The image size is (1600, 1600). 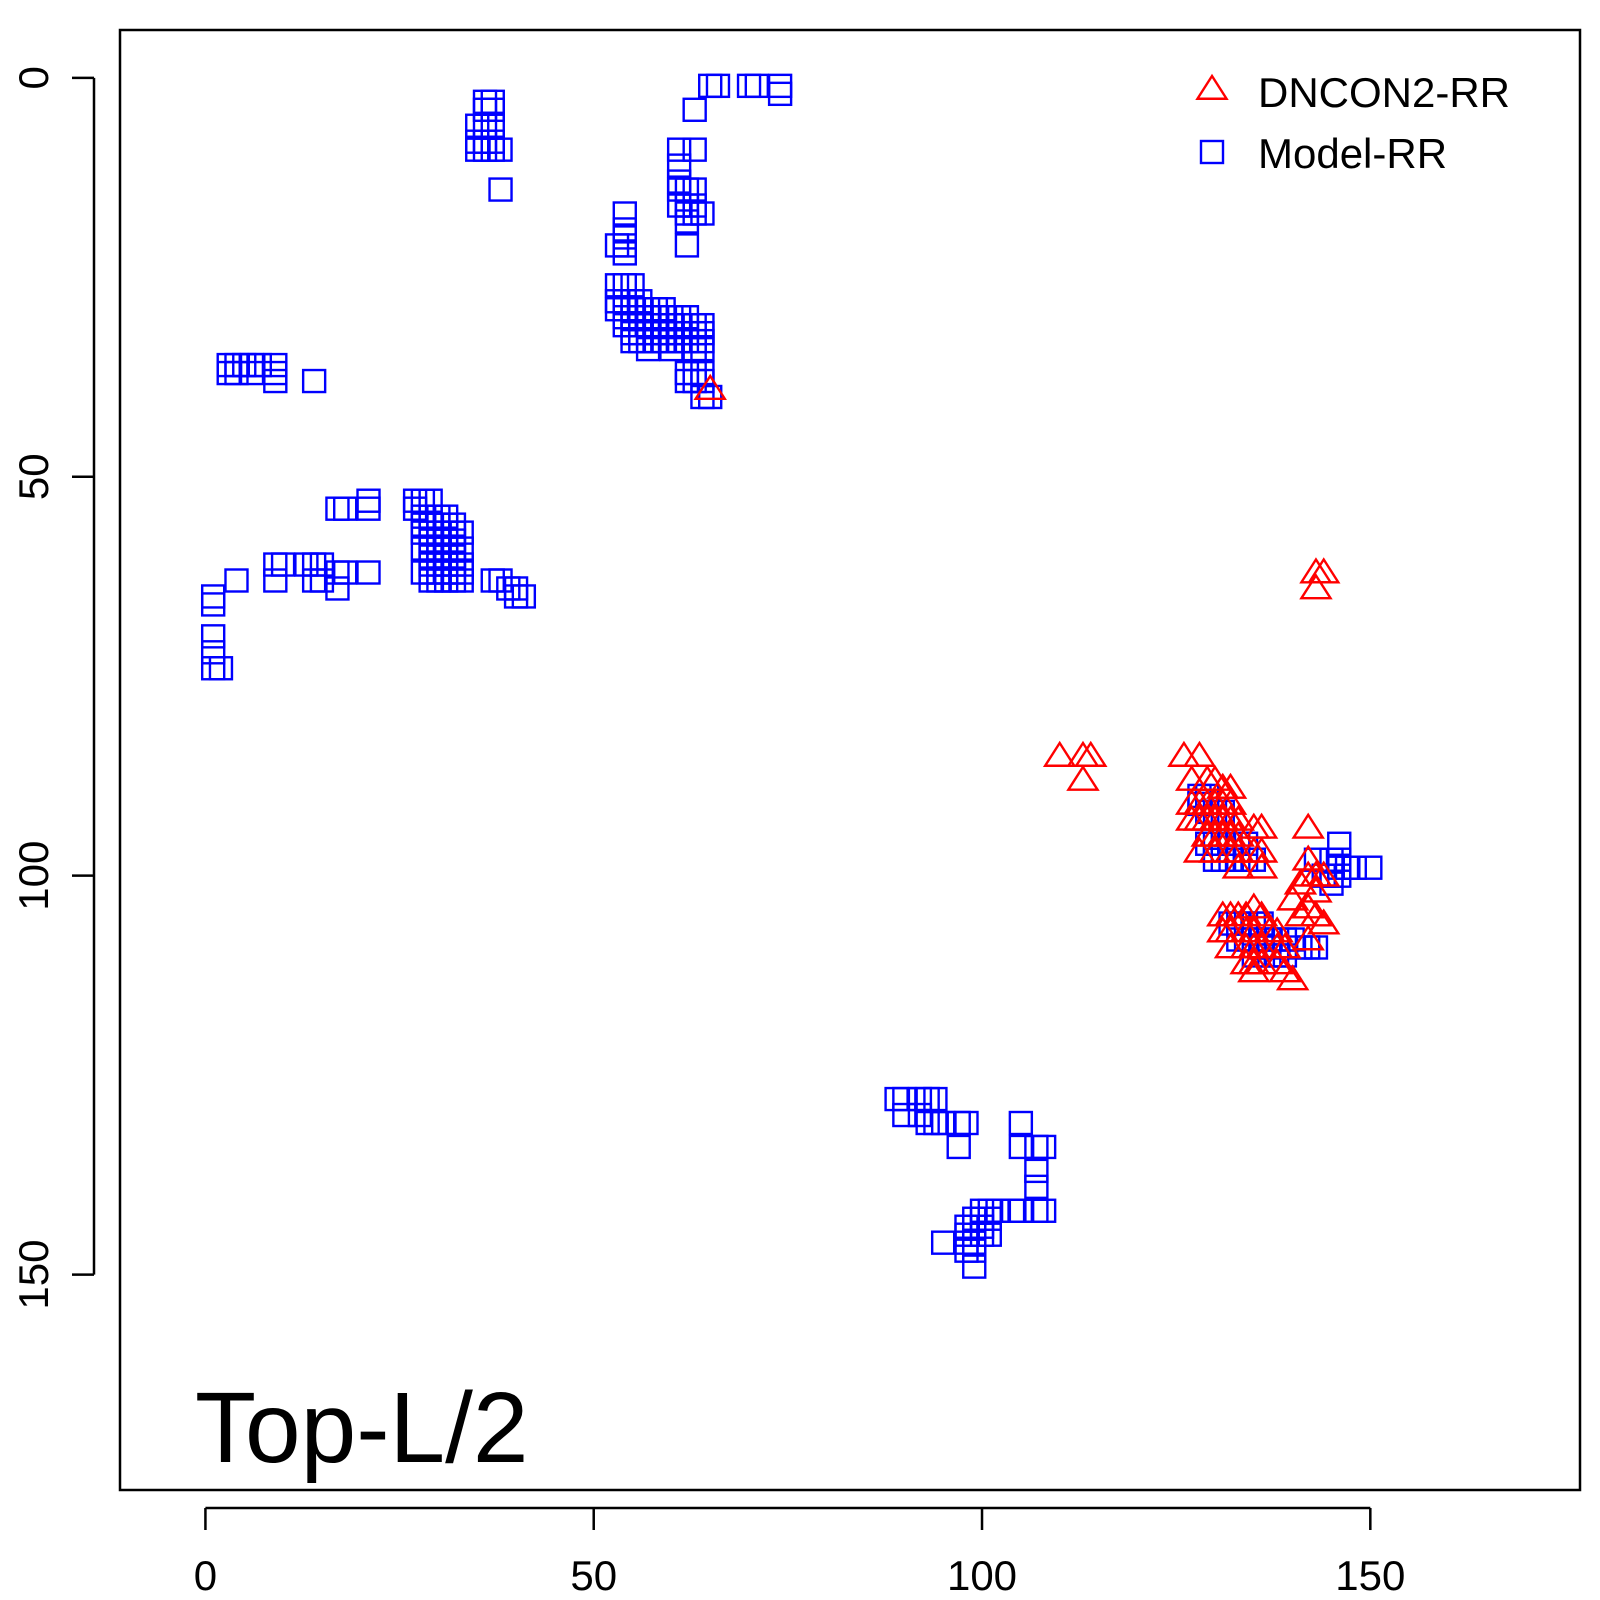 What do you see at coordinates (1352, 153) in the screenshot?
I see `legend-label-model: Model-RR` at bounding box center [1352, 153].